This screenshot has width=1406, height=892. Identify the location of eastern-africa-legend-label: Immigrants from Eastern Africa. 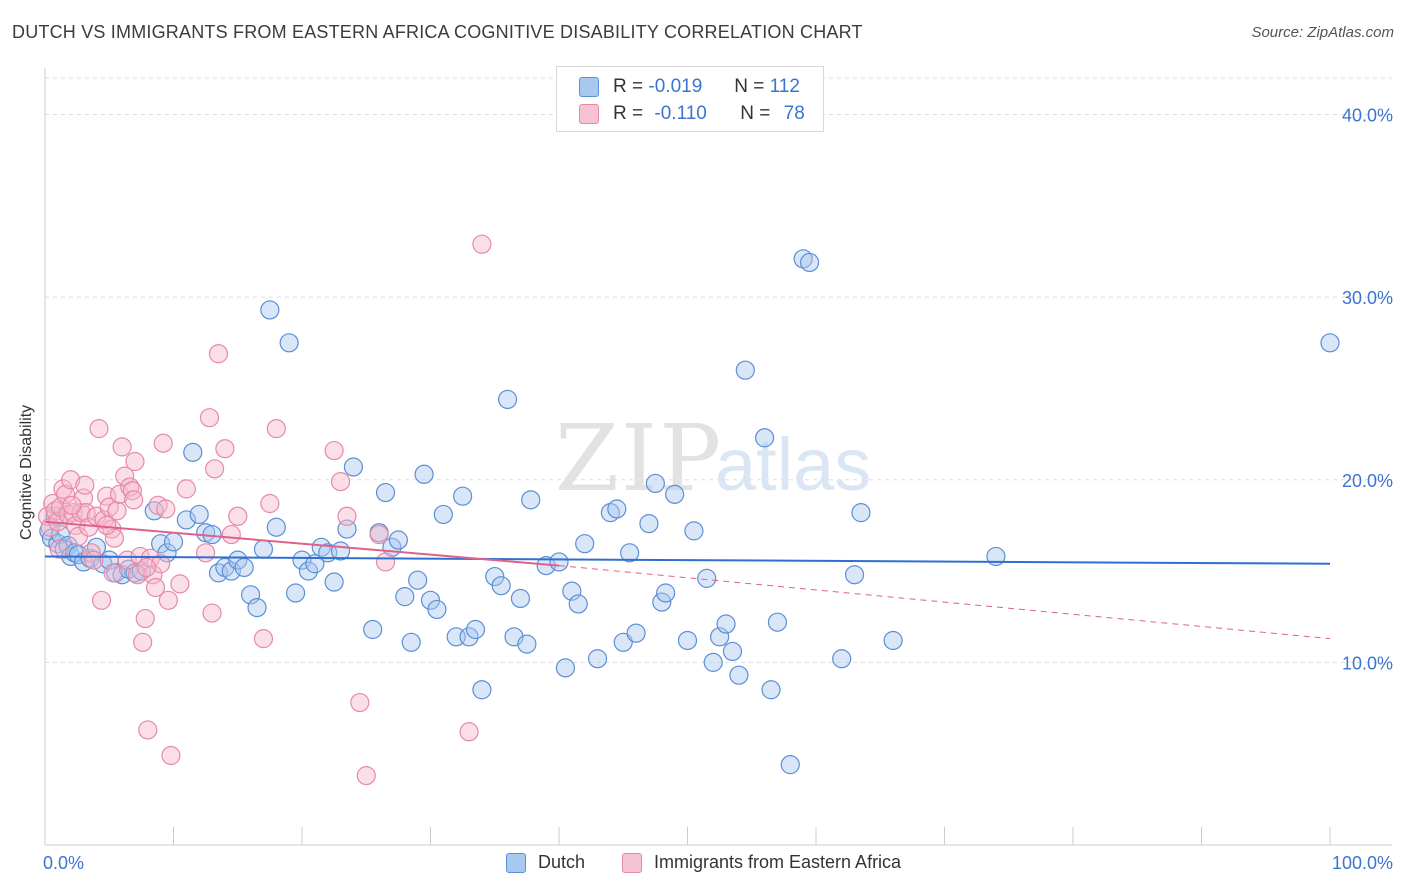
(778, 862).